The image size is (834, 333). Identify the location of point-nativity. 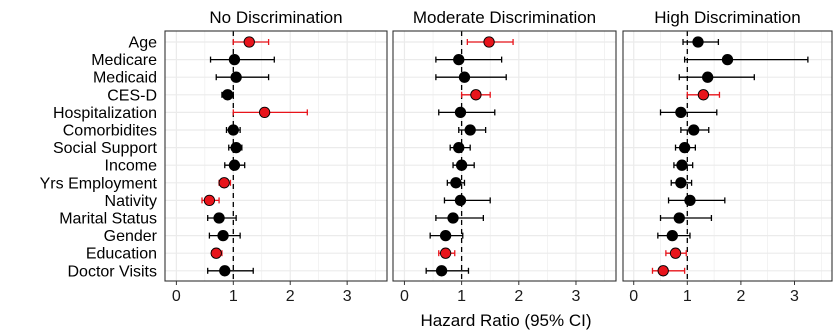
(209, 200).